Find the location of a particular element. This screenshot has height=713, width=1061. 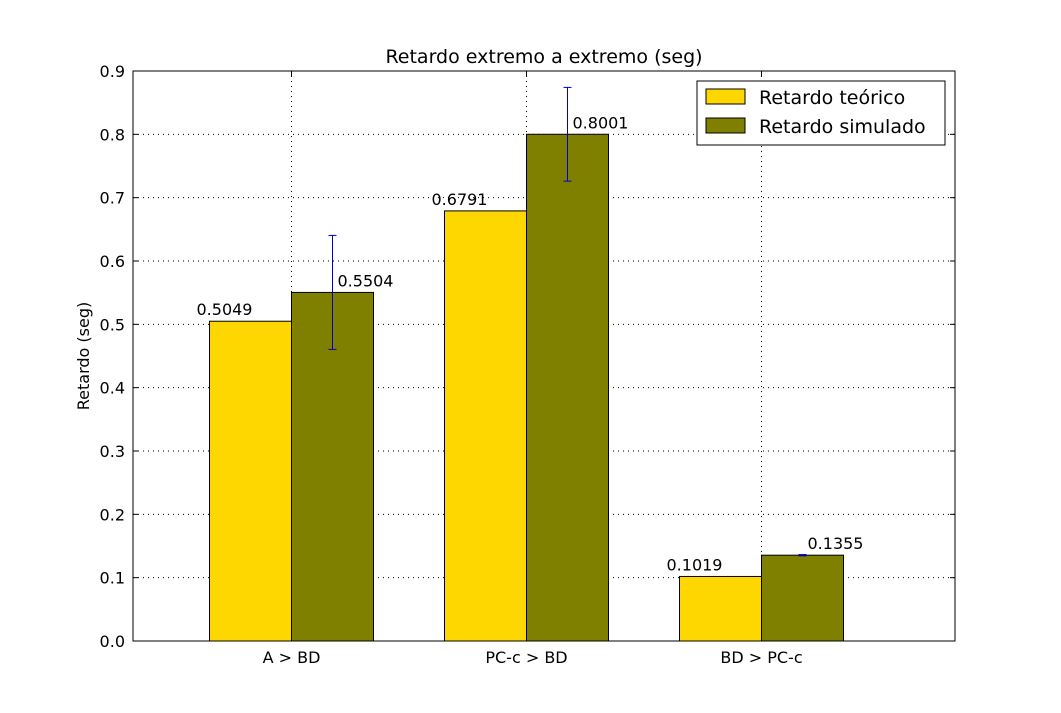

x-tick-label: BD > PC-c is located at coordinates (761, 657).